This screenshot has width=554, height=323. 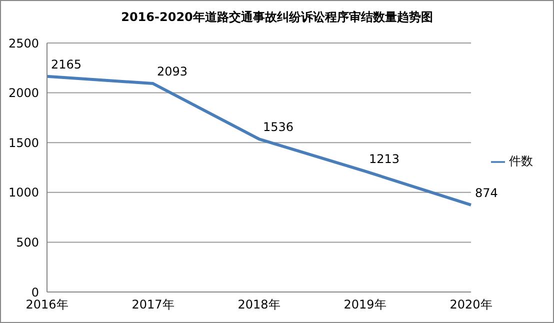 What do you see at coordinates (23, 143) in the screenshot?
I see `y-tick-label: 1500` at bounding box center [23, 143].